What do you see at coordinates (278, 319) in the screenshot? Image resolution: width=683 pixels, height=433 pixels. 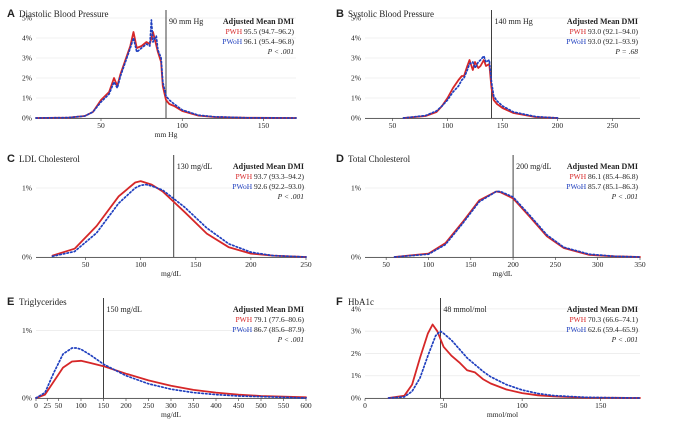 I see `legend-value: 79.1 (77.6–80.6)` at bounding box center [278, 319].